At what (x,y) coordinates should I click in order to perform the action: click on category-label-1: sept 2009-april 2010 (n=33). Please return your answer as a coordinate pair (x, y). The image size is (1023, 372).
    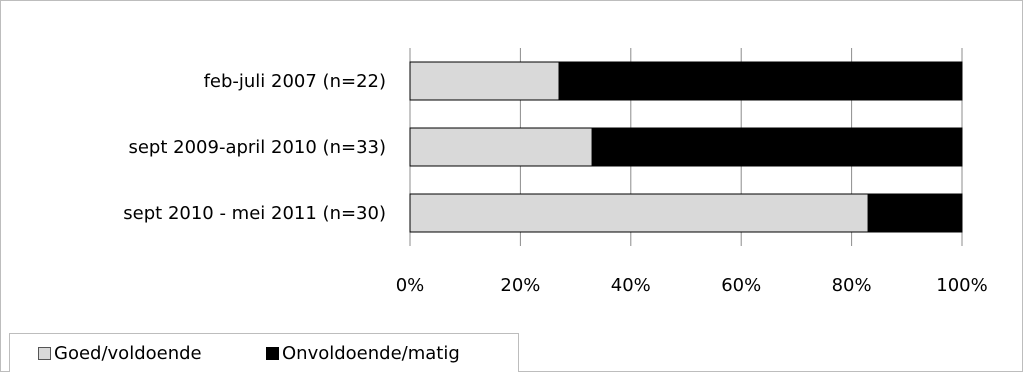
    Looking at the image, I should click on (257, 147).